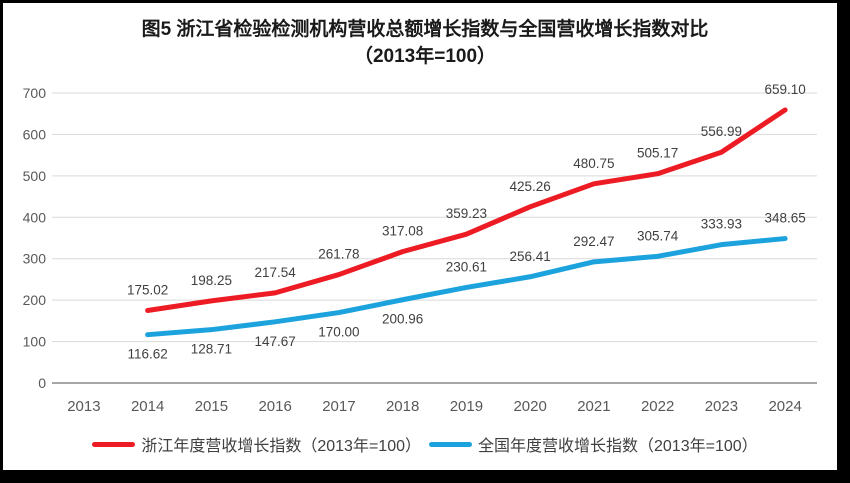 The image size is (850, 483). I want to click on y-tick-label: 400, so click(35, 217).